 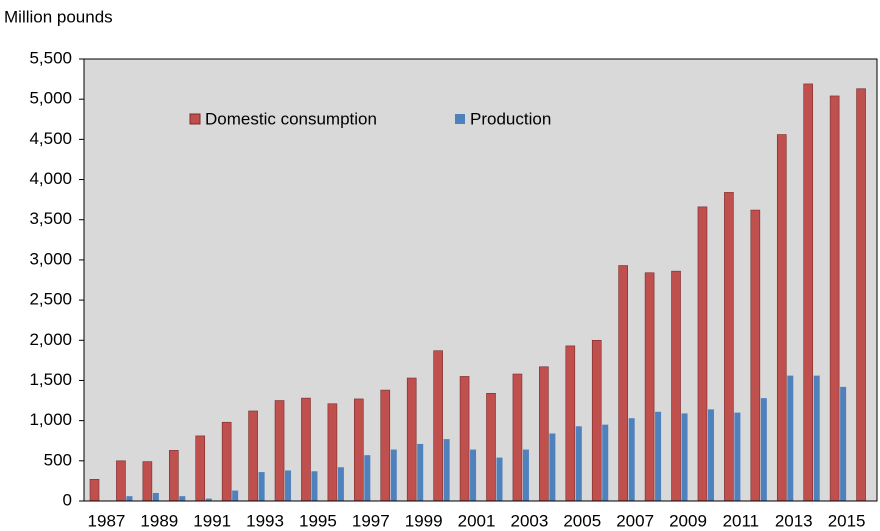 I want to click on y-tick-label: 3,000, so click(x=50, y=258).